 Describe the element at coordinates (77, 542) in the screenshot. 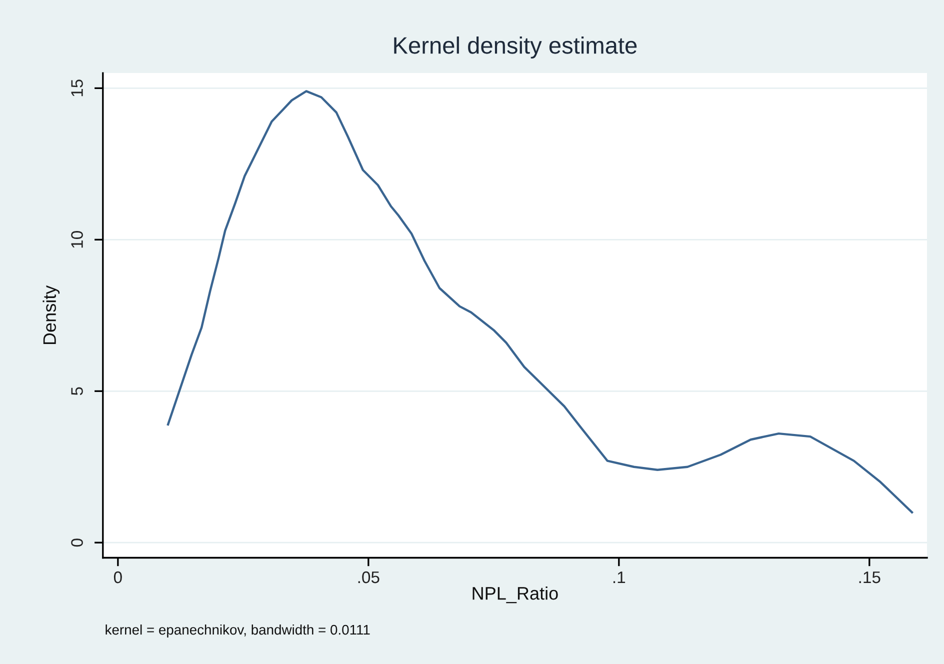

I see `y-tick-label: 0` at that location.